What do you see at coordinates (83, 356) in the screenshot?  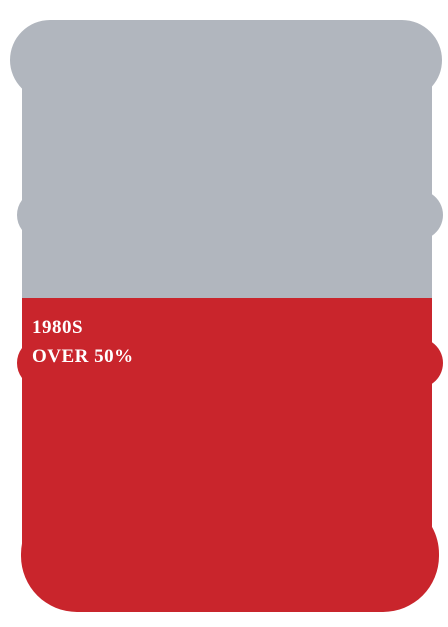 I see `share-label: OVER 50%` at bounding box center [83, 356].